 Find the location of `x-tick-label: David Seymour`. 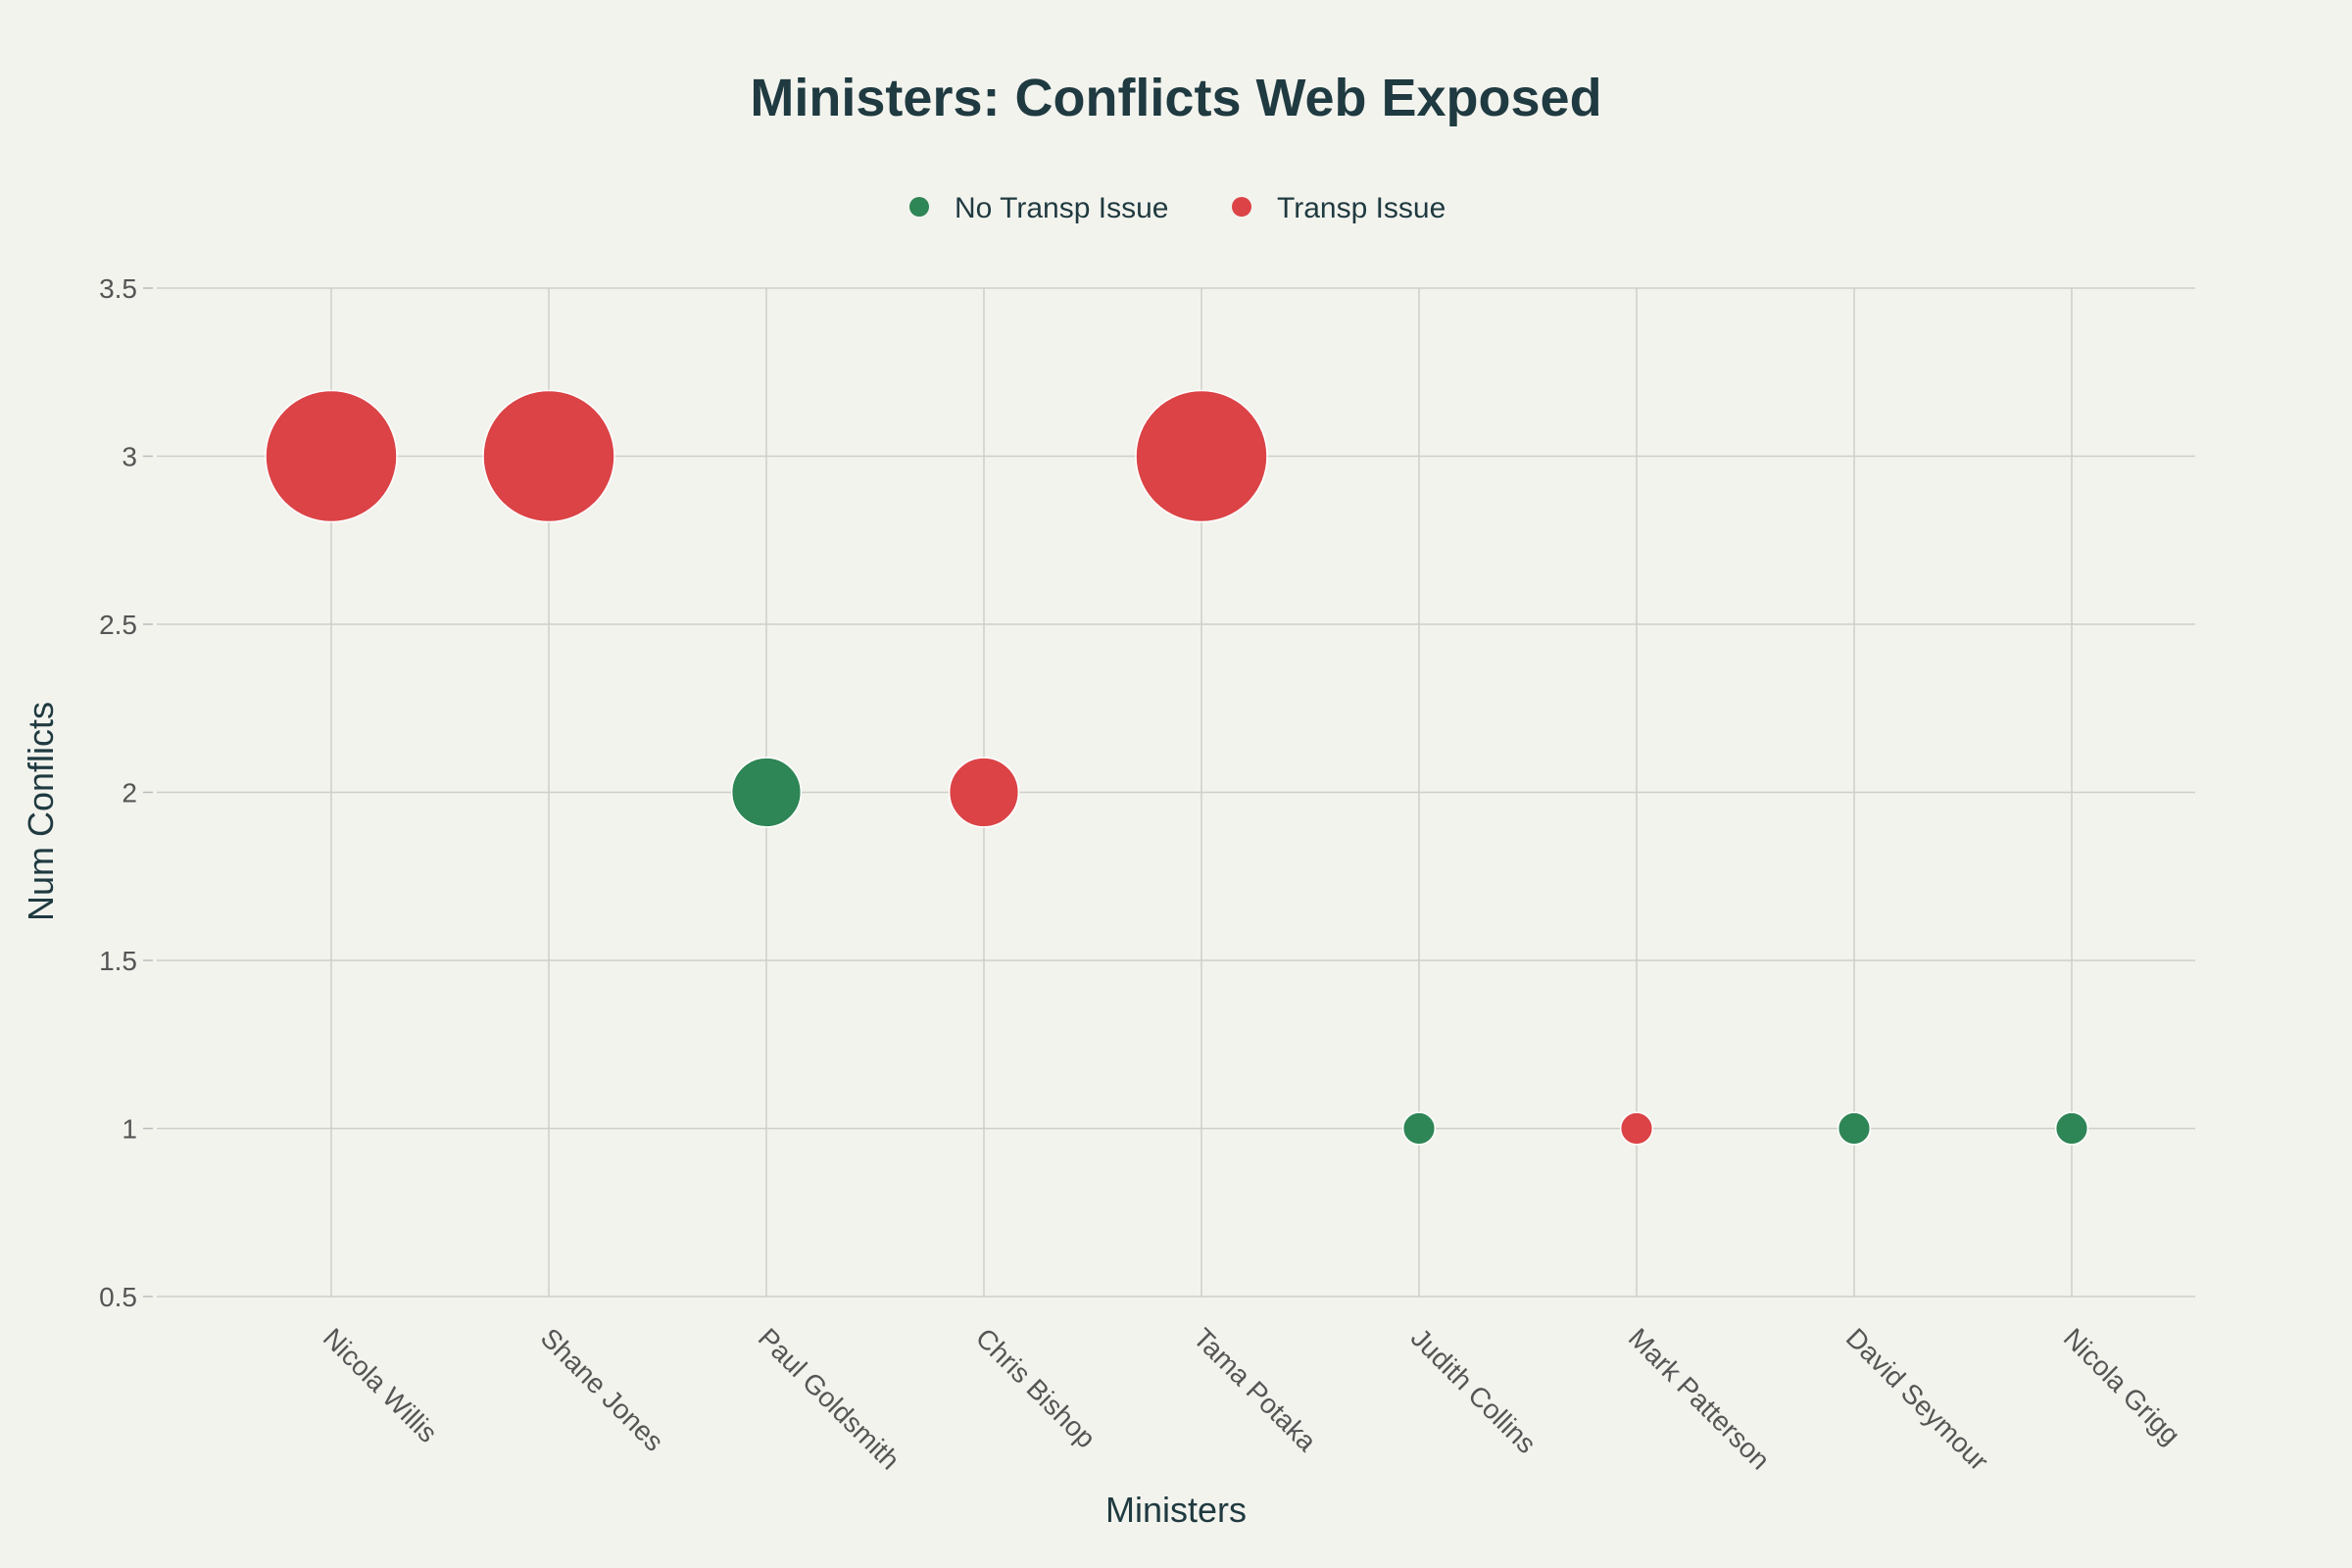

x-tick-label: David Seymour is located at coordinates (1917, 1399).